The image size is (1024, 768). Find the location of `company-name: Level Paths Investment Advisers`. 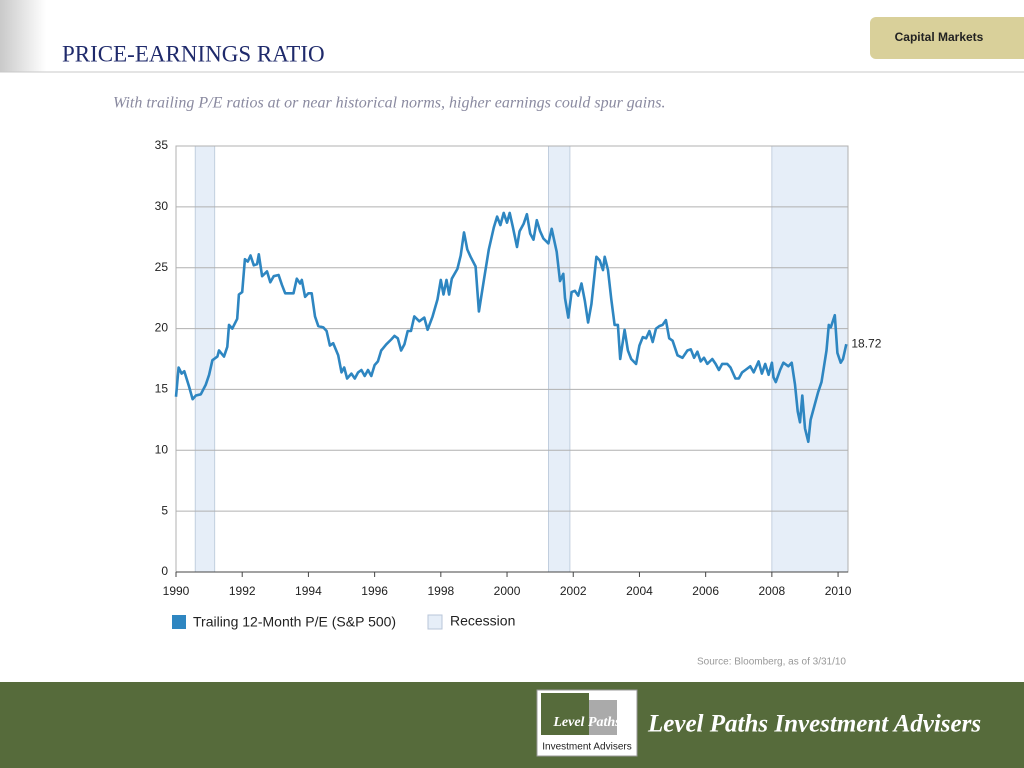

company-name: Level Paths Investment Advisers is located at coordinates (814, 724).